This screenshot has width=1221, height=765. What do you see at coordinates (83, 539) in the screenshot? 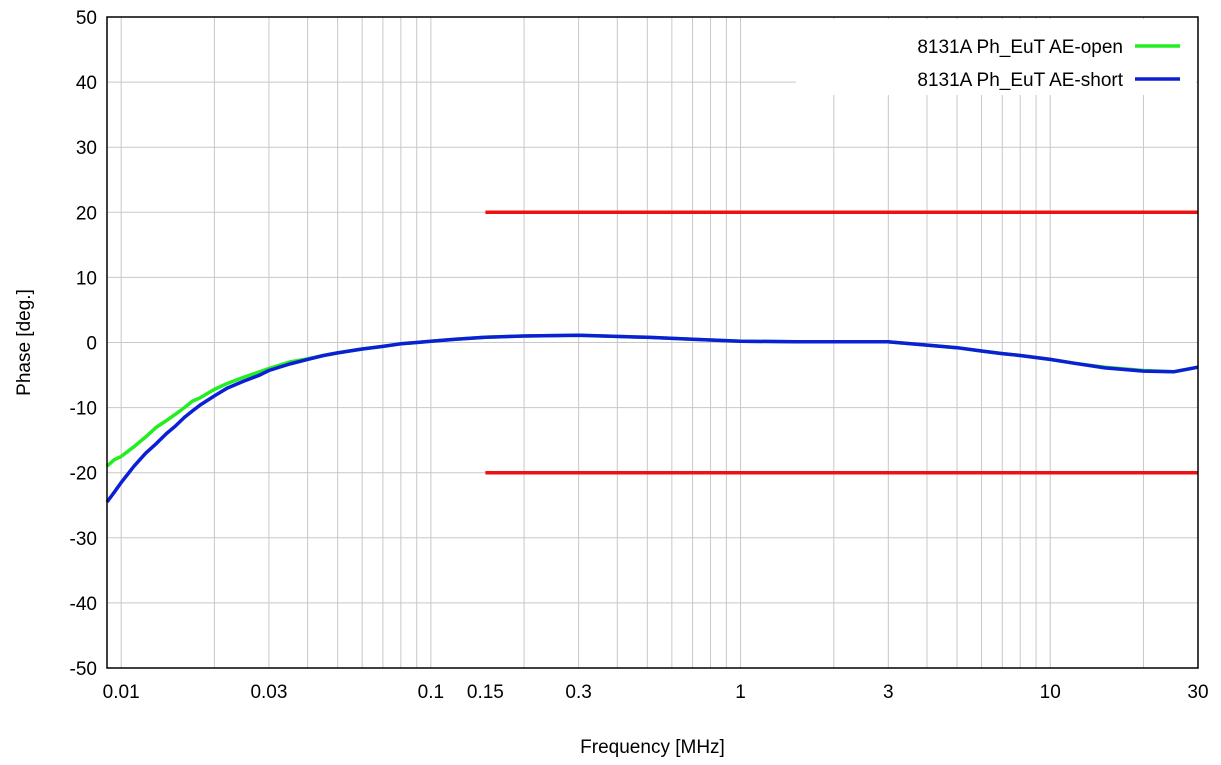
I see `y-tick-label: -30` at bounding box center [83, 539].